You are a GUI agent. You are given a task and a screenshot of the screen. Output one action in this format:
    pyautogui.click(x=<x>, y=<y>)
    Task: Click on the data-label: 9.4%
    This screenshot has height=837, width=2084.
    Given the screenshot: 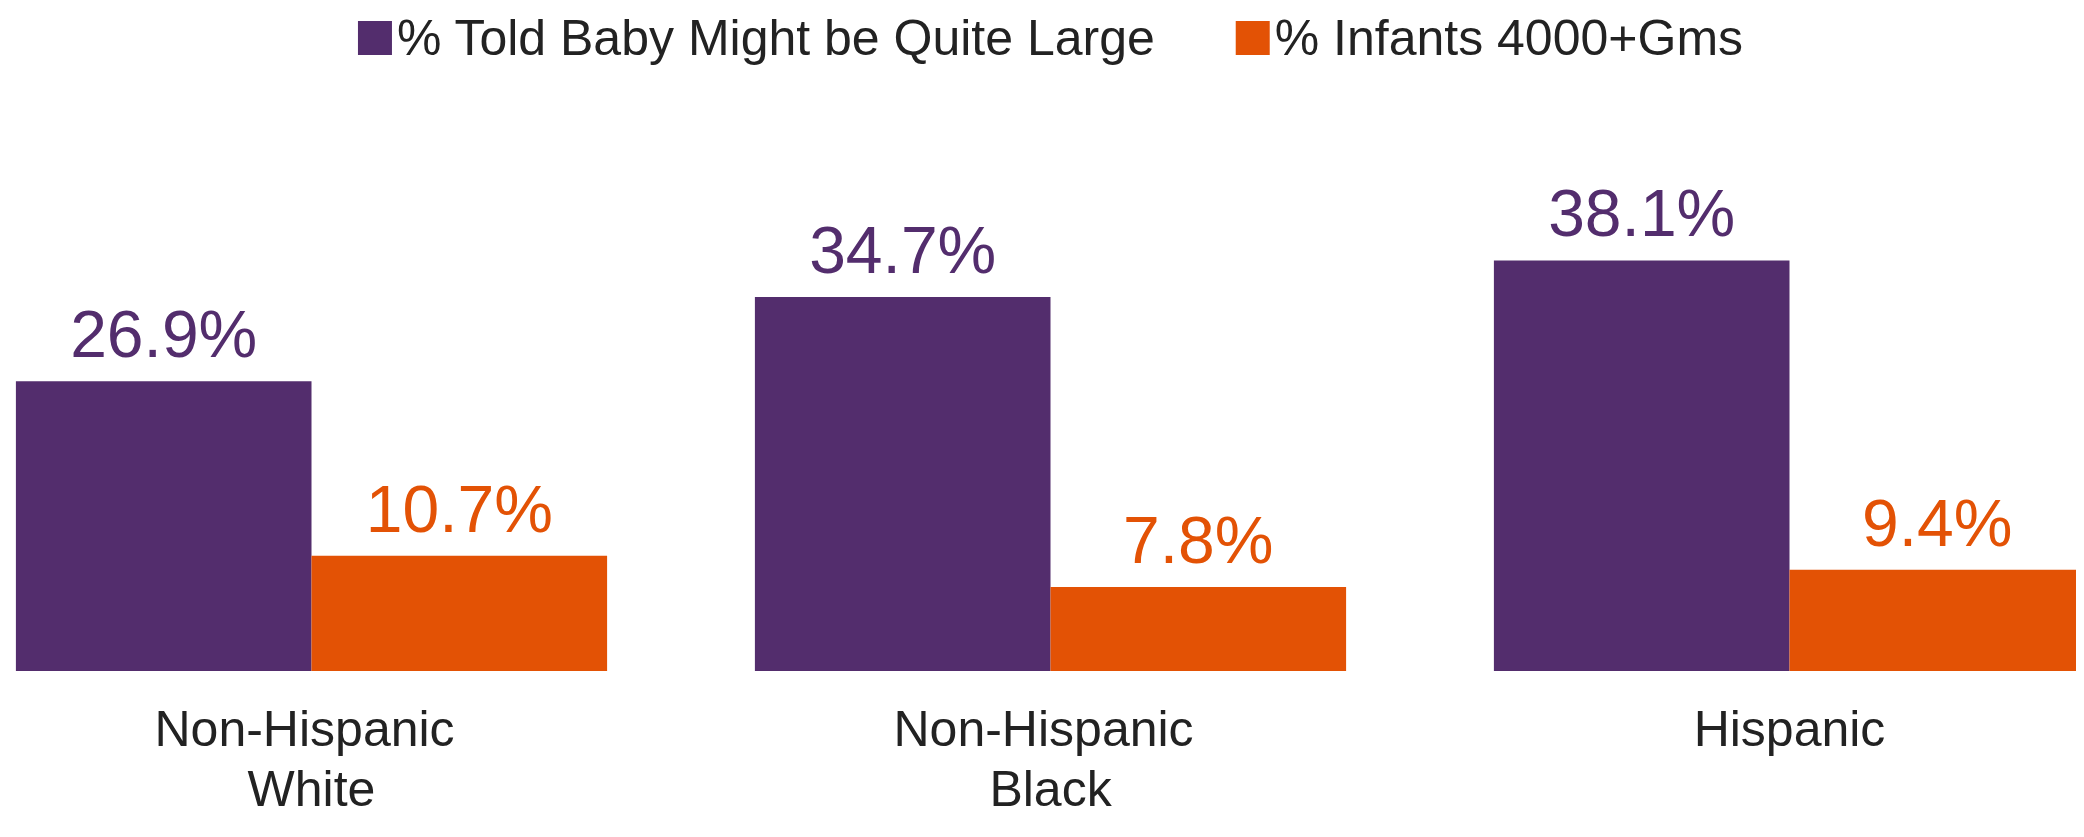 What is the action you would take?
    pyautogui.click(x=1937, y=522)
    